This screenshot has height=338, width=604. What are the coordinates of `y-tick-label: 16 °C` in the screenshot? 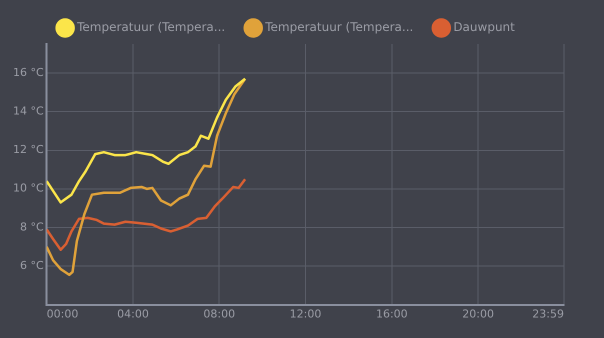 It's located at (28, 72).